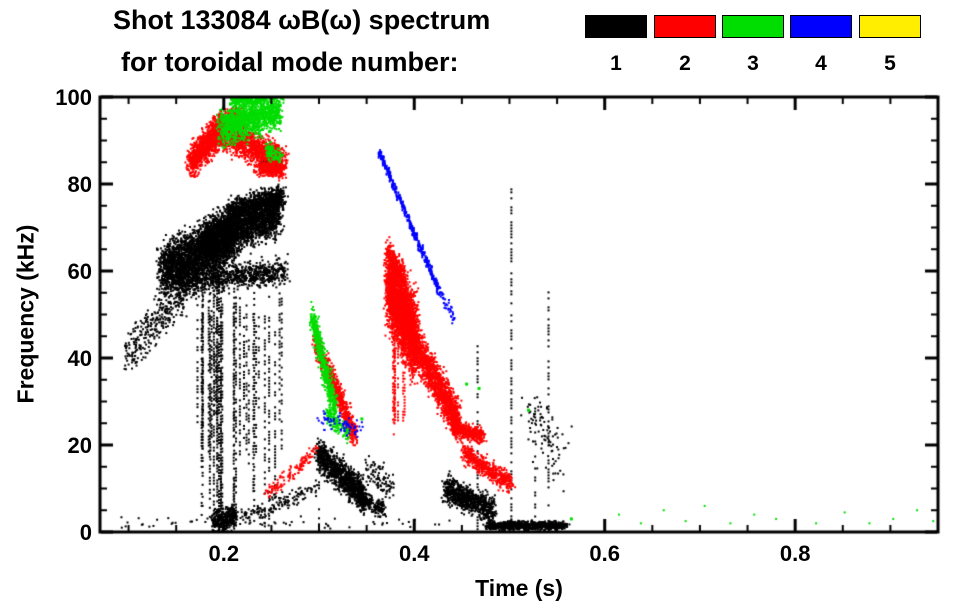 This screenshot has width=963, height=615. What do you see at coordinates (753, 26) in the screenshot?
I see `legend-swatch-n3` at bounding box center [753, 26].